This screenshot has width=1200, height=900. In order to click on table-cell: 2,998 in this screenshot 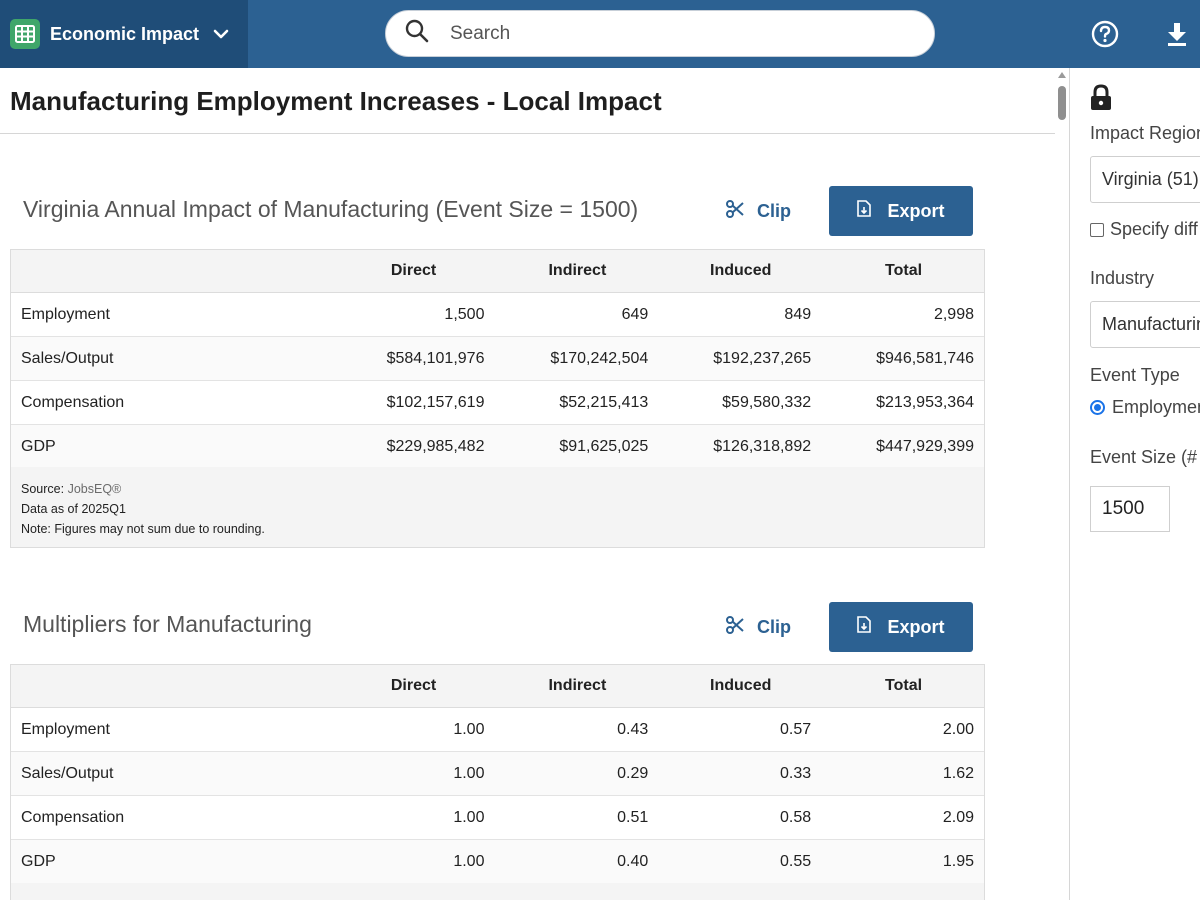, I will do `click(903, 314)`.